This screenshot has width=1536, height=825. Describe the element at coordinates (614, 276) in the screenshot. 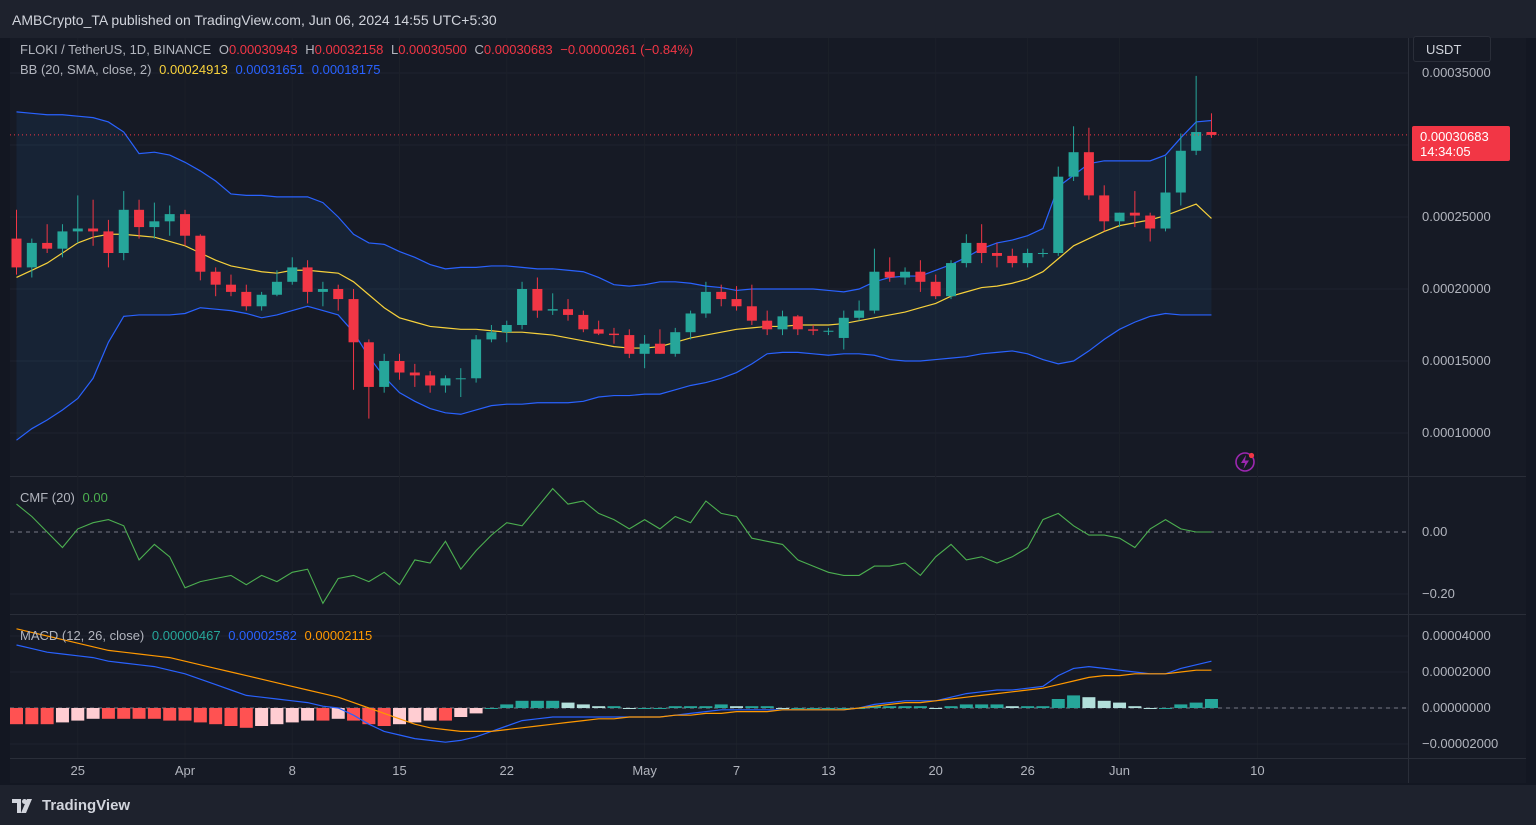

I see `bb-basis-line` at that location.